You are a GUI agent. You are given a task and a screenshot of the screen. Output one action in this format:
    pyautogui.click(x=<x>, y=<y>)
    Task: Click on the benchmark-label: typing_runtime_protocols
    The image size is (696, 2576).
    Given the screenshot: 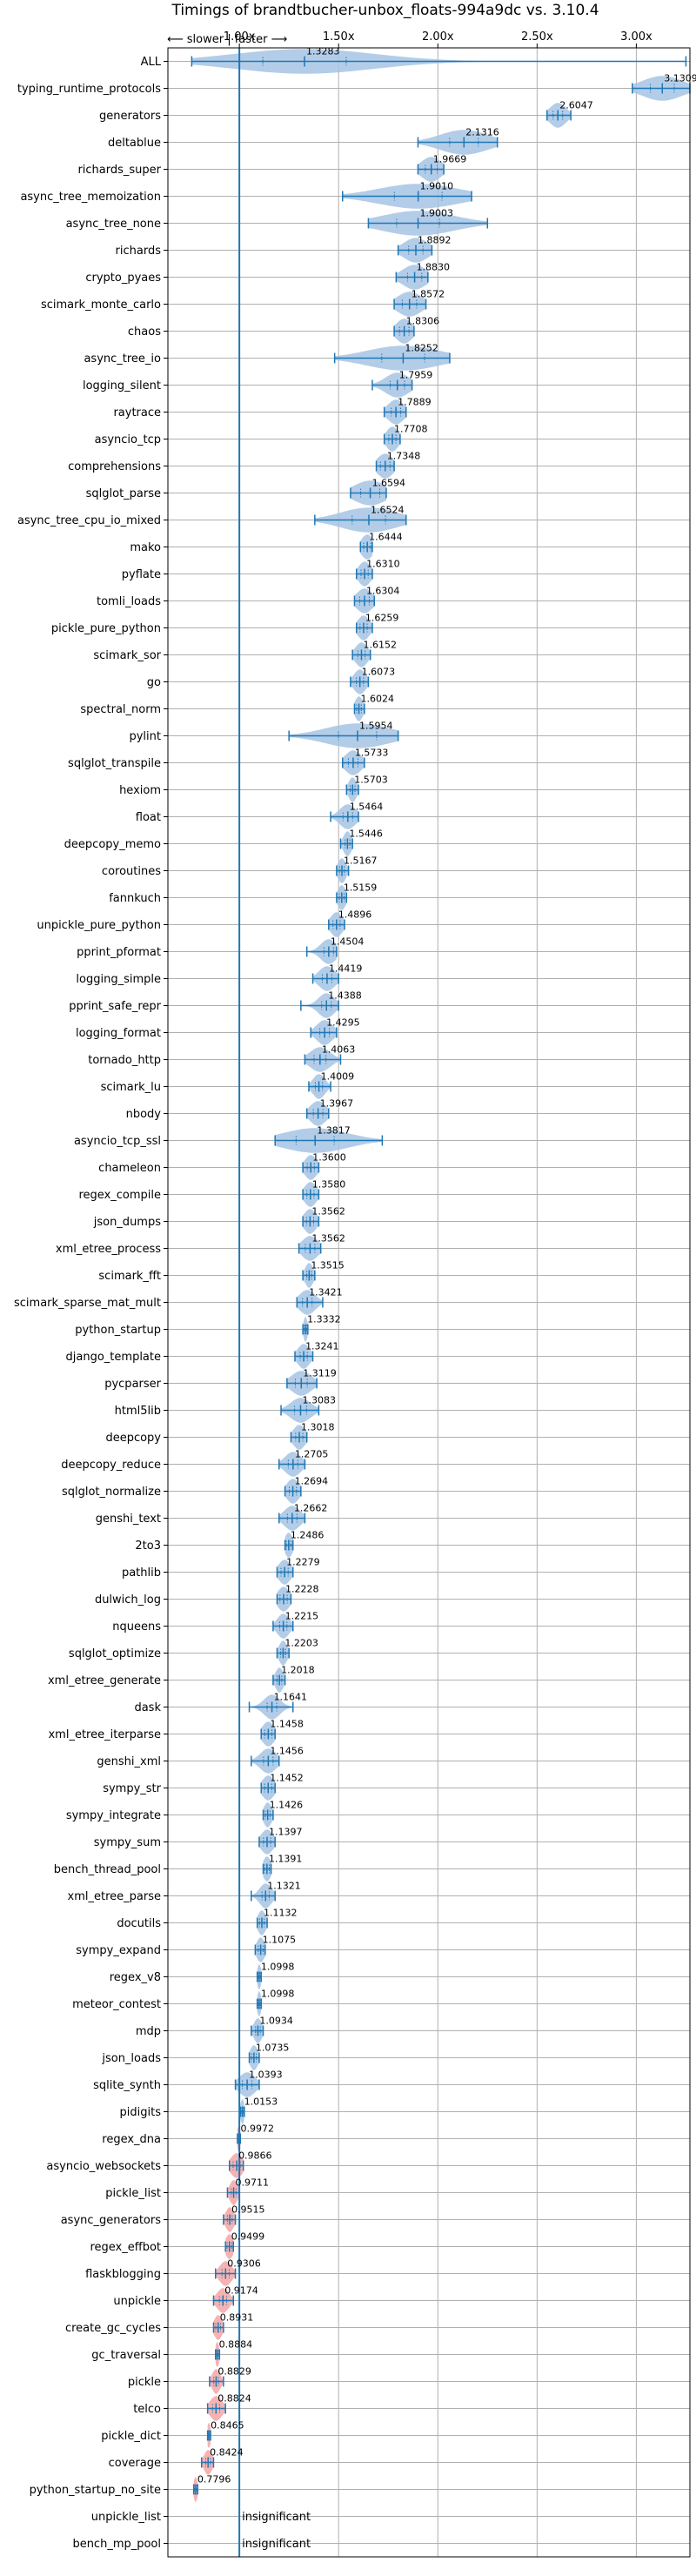 What is the action you would take?
    pyautogui.click(x=89, y=89)
    